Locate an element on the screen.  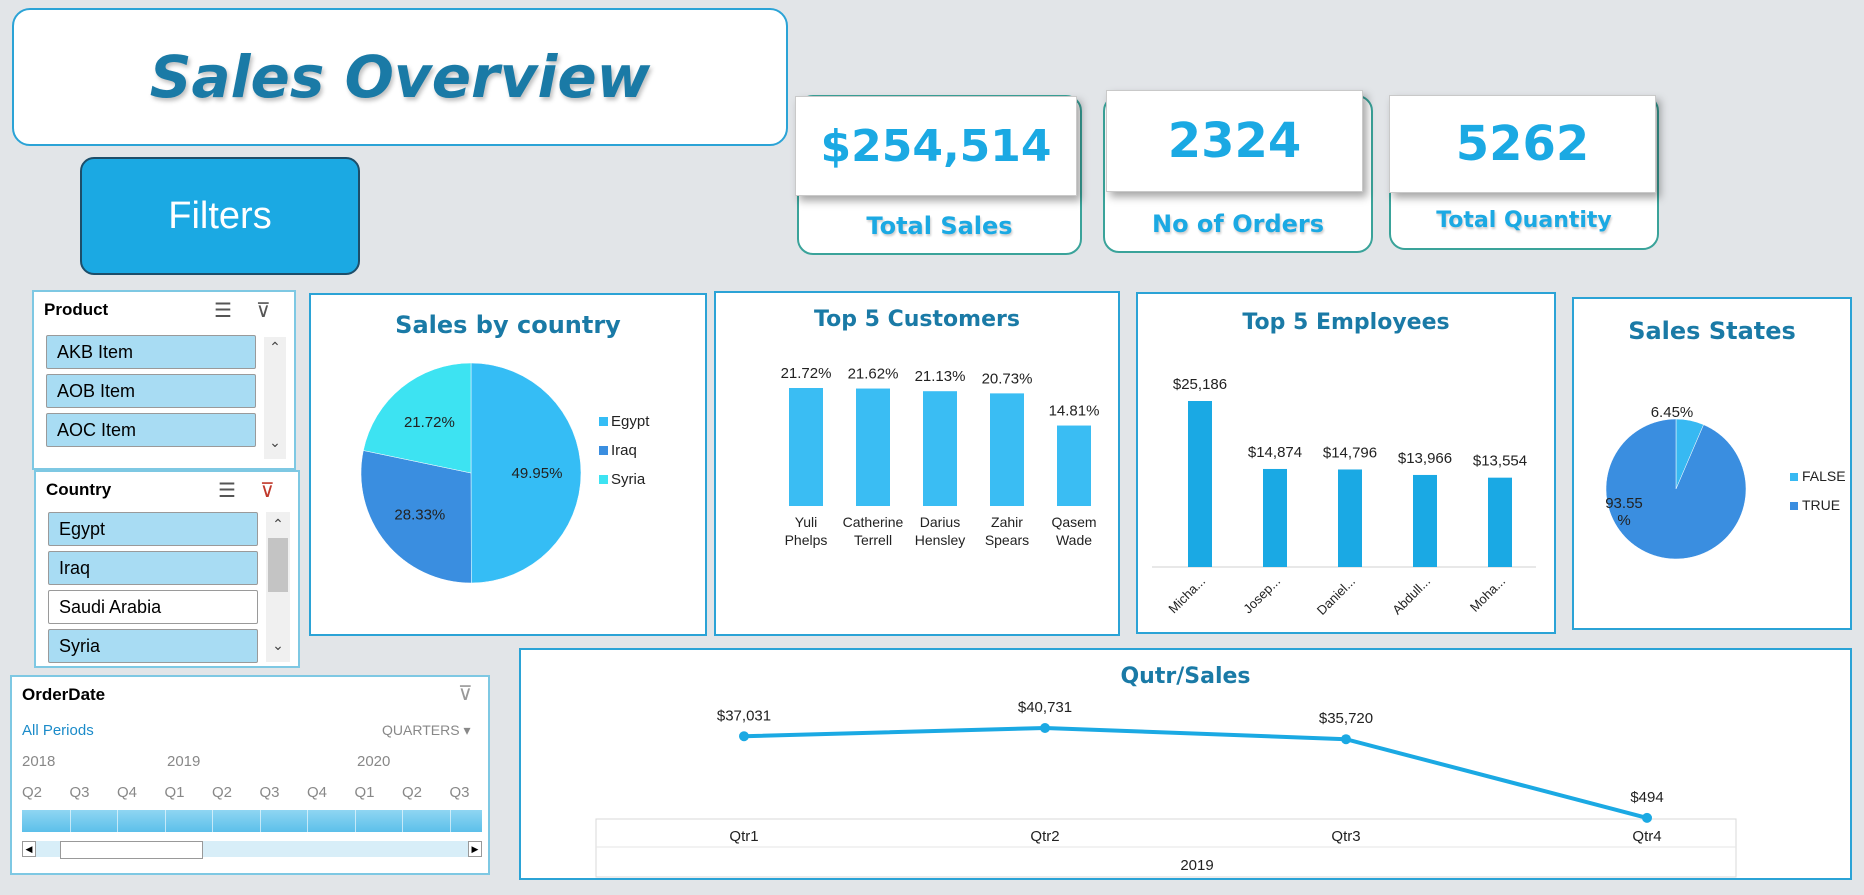
legend-label: Syria is located at coordinates (628, 479).